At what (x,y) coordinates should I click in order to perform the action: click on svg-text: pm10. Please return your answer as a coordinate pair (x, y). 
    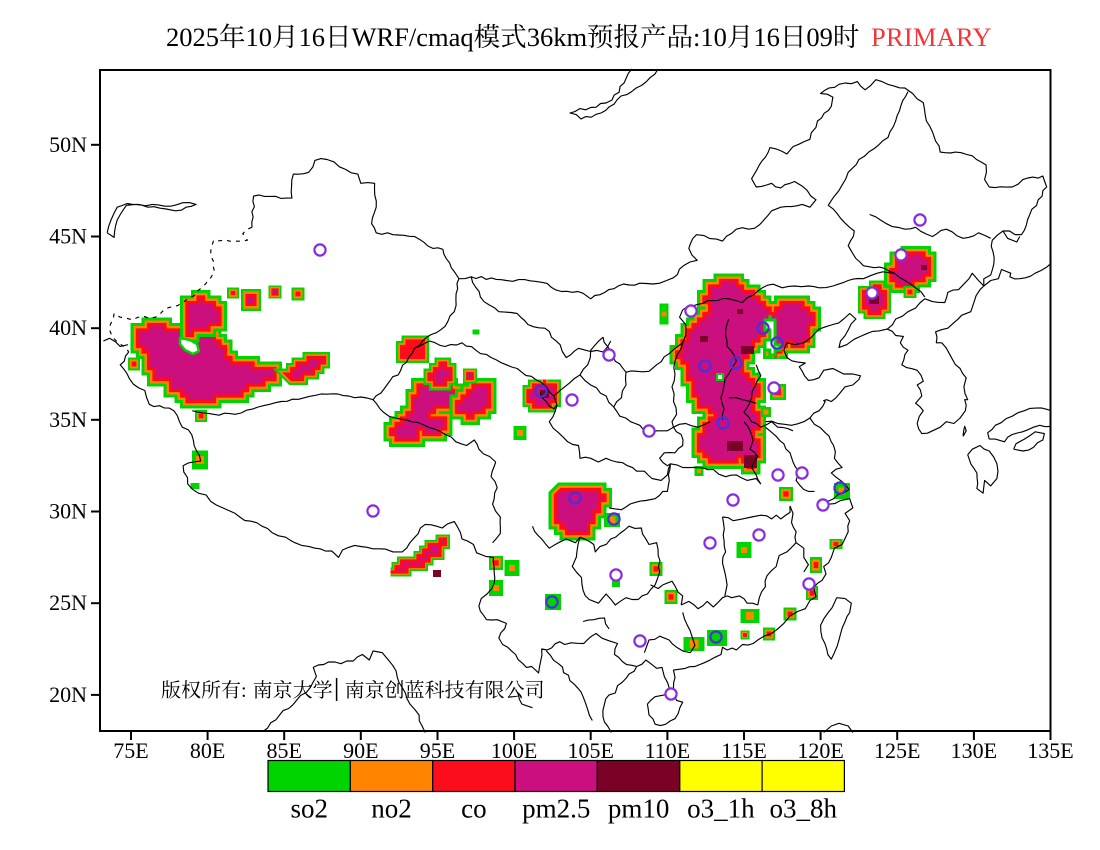
    Looking at the image, I should click on (639, 809).